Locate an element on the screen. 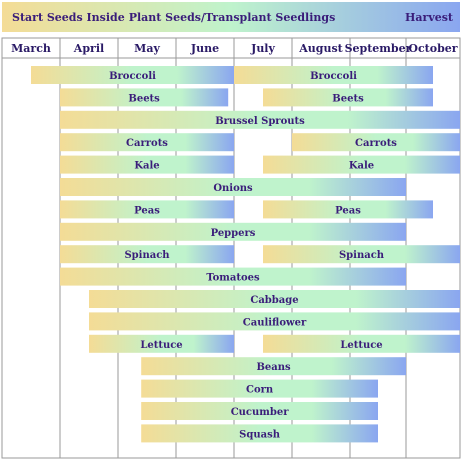 This screenshot has height=459, width=462. legend-plant-label: Plant Seeds/Transplant Seedlings is located at coordinates (232, 17).